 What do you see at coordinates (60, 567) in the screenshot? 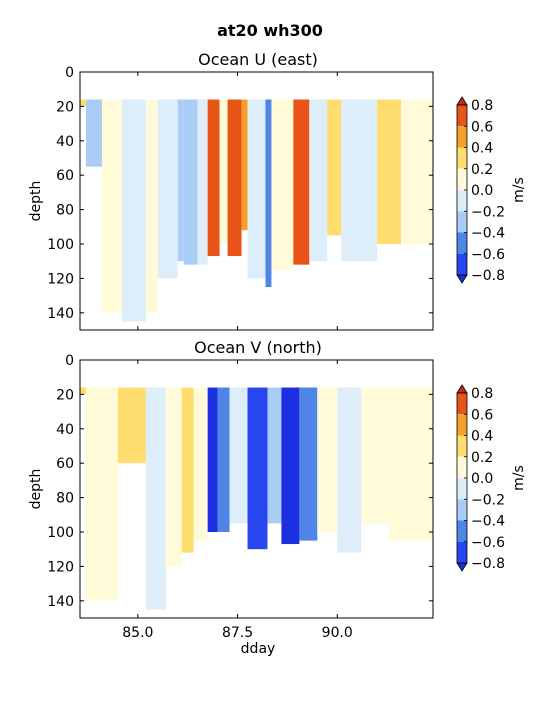
I see `y-tick-label-v-6: 120` at bounding box center [60, 567].